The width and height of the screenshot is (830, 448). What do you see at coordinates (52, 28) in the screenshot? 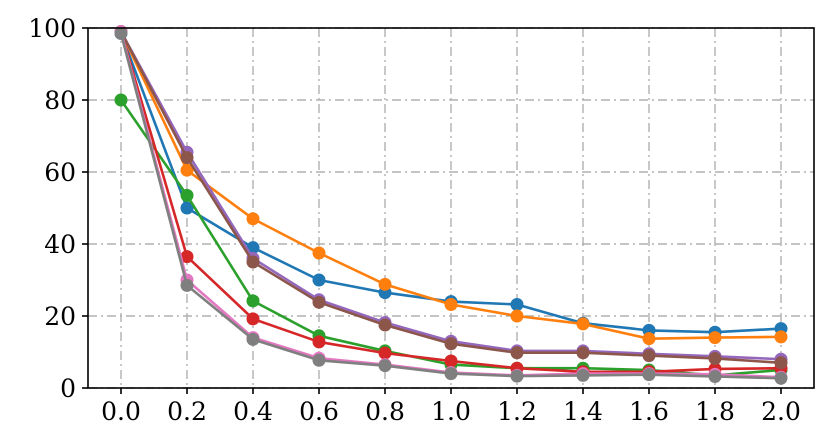
I see `y-tick-label: 100` at bounding box center [52, 28].